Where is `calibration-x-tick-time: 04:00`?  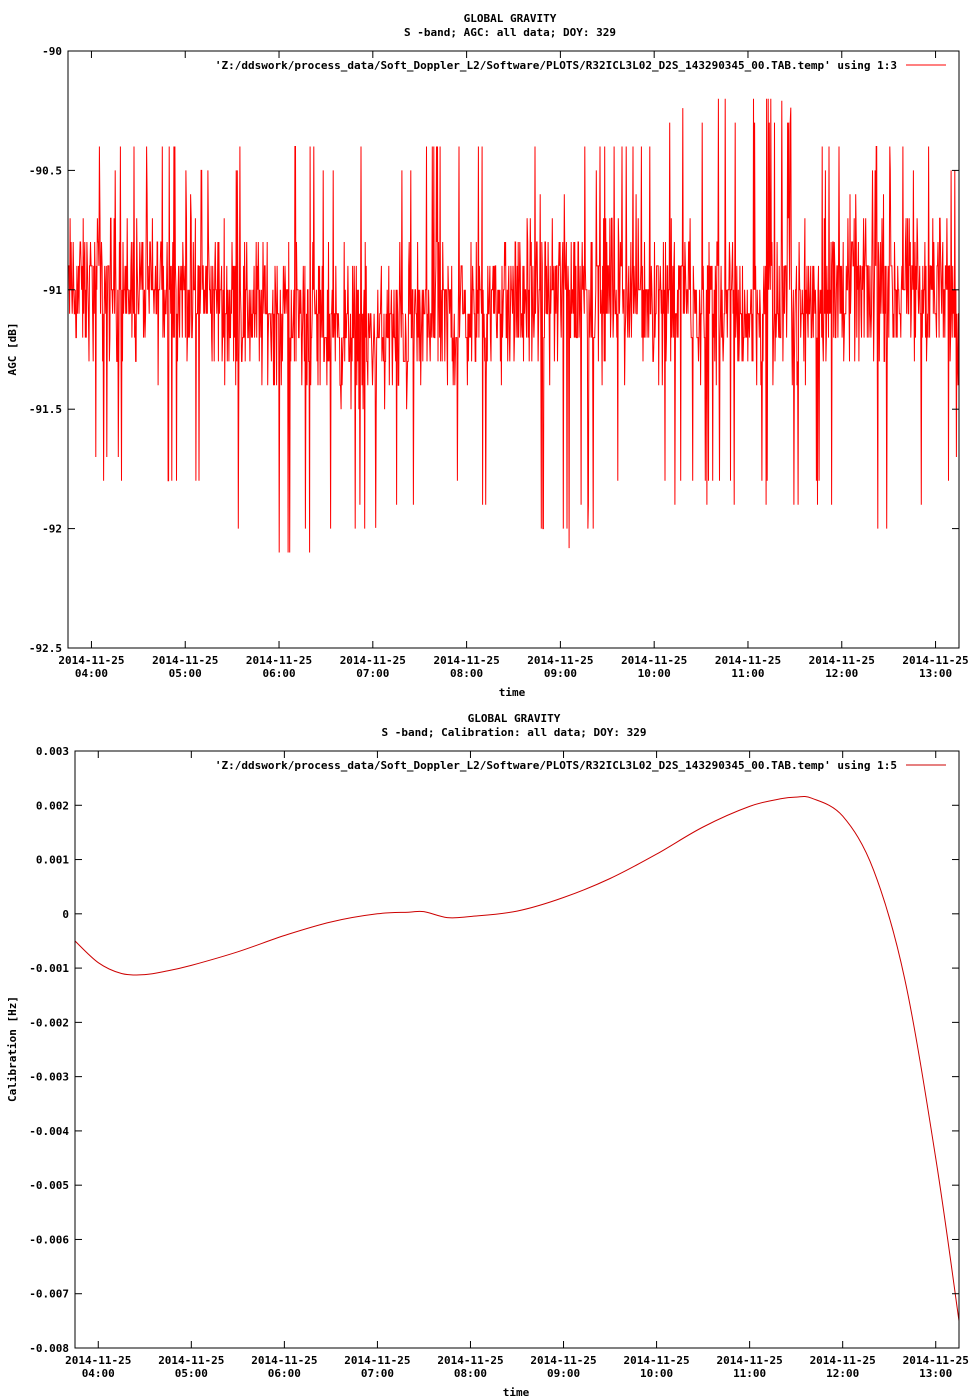 calibration-x-tick-time: 04:00 is located at coordinates (98, 1373).